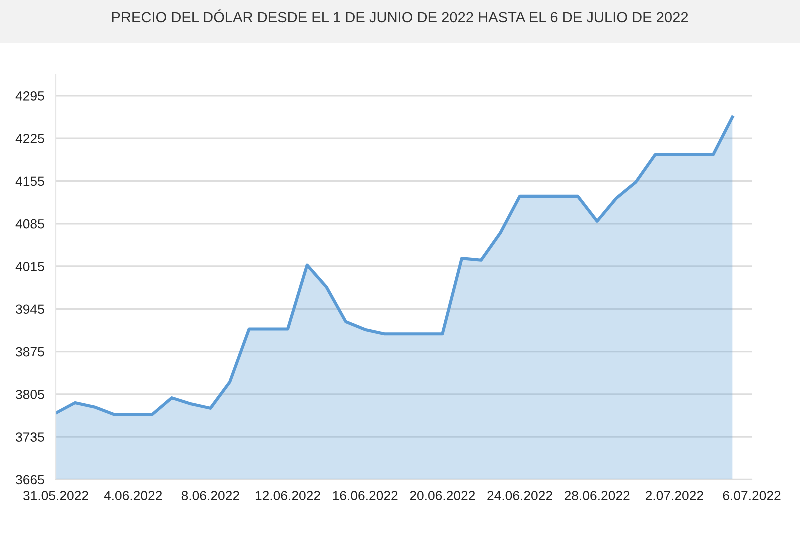  I want to click on x-tick-label: 2.07.2022, so click(675, 496).